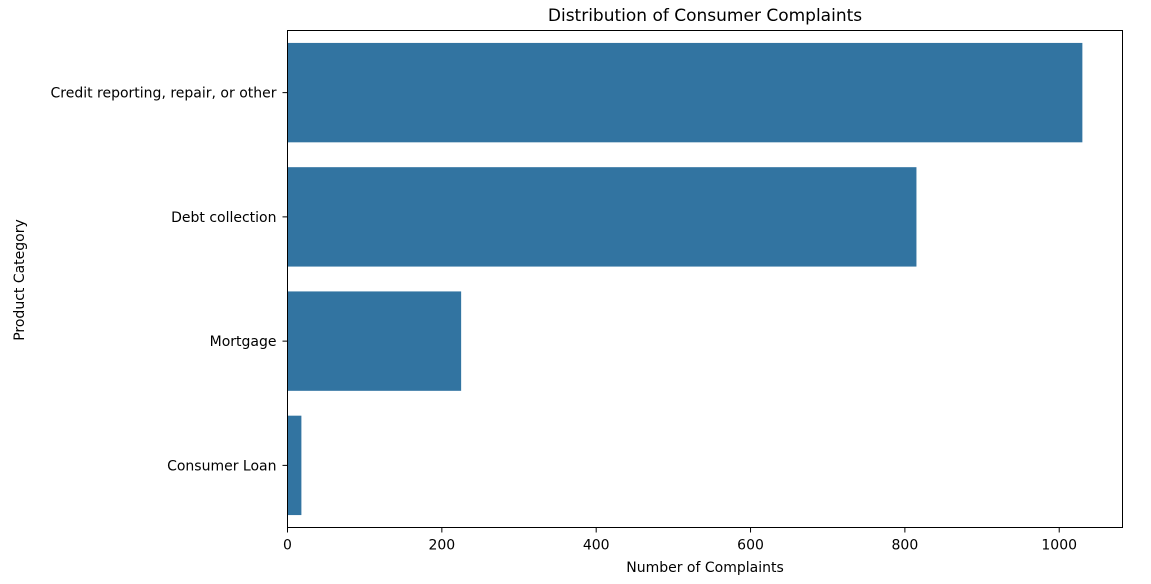 The height and width of the screenshot is (584, 1151). What do you see at coordinates (243, 342) in the screenshot?
I see `y-tick-label: Mortgage` at bounding box center [243, 342].